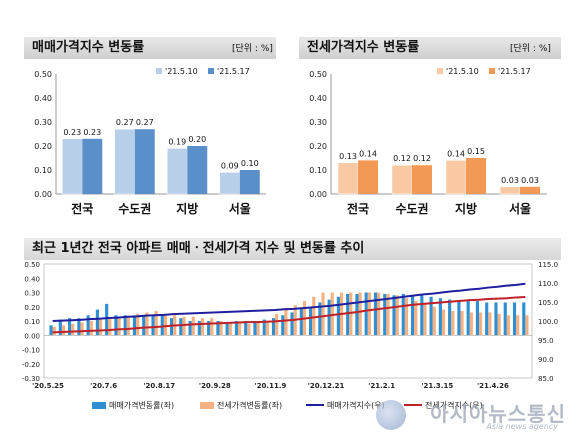 Image resolution: width=580 pixels, height=440 pixels. What do you see at coordinates (230, 165) in the screenshot?
I see `sale-data-label: 0.09` at bounding box center [230, 165].